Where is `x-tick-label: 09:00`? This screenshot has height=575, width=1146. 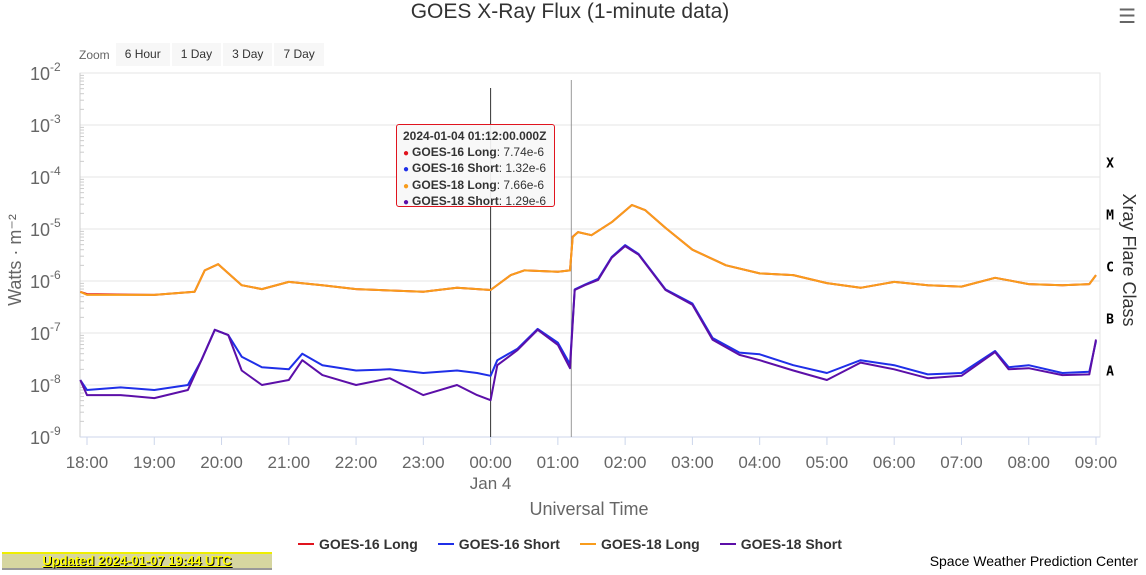 x-tick-label: 09:00 is located at coordinates (1096, 462).